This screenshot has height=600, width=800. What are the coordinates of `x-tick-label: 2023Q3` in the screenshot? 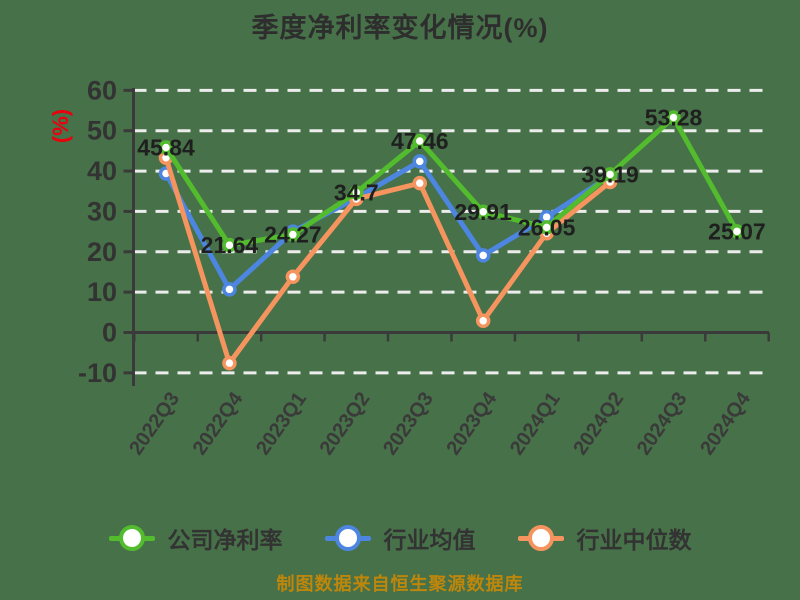 It's located at (408, 423).